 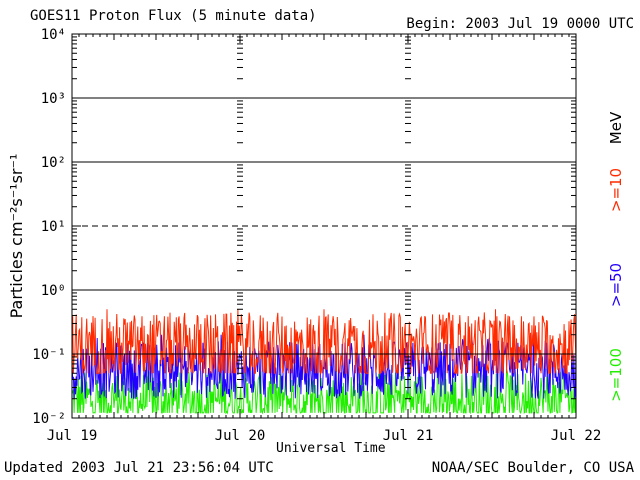 What do you see at coordinates (139, 468) in the screenshot?
I see `updated-timestamp: Updated 2003 Jul 21 23:56:04 UTC` at bounding box center [139, 468].